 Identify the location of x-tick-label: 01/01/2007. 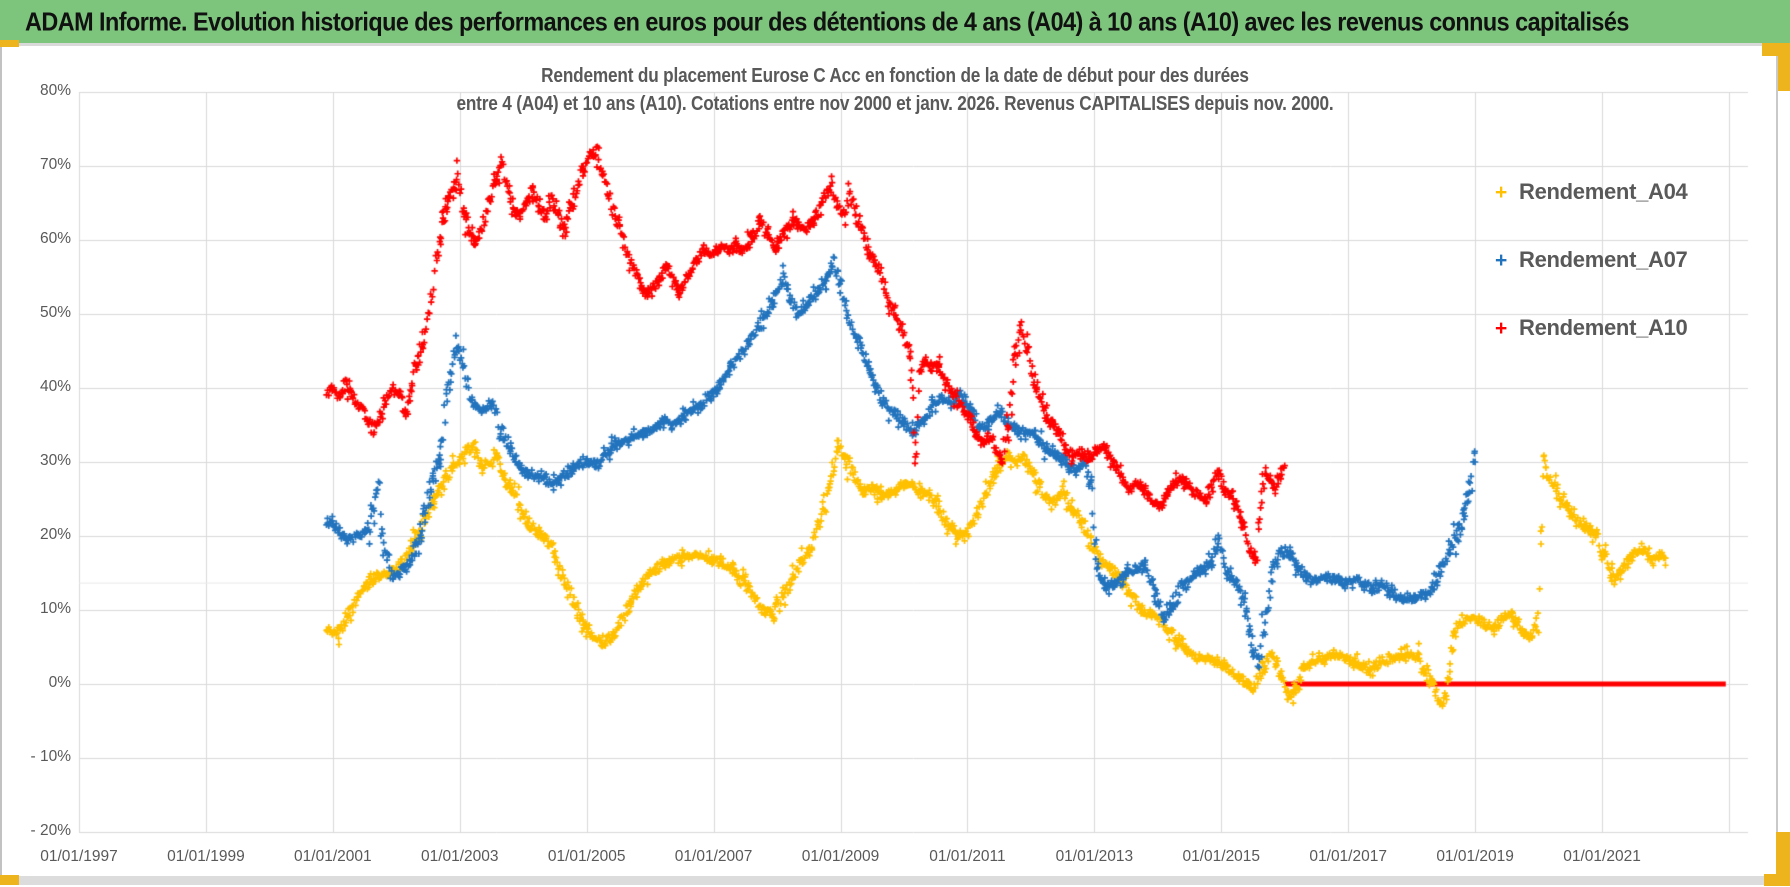
(713, 856).